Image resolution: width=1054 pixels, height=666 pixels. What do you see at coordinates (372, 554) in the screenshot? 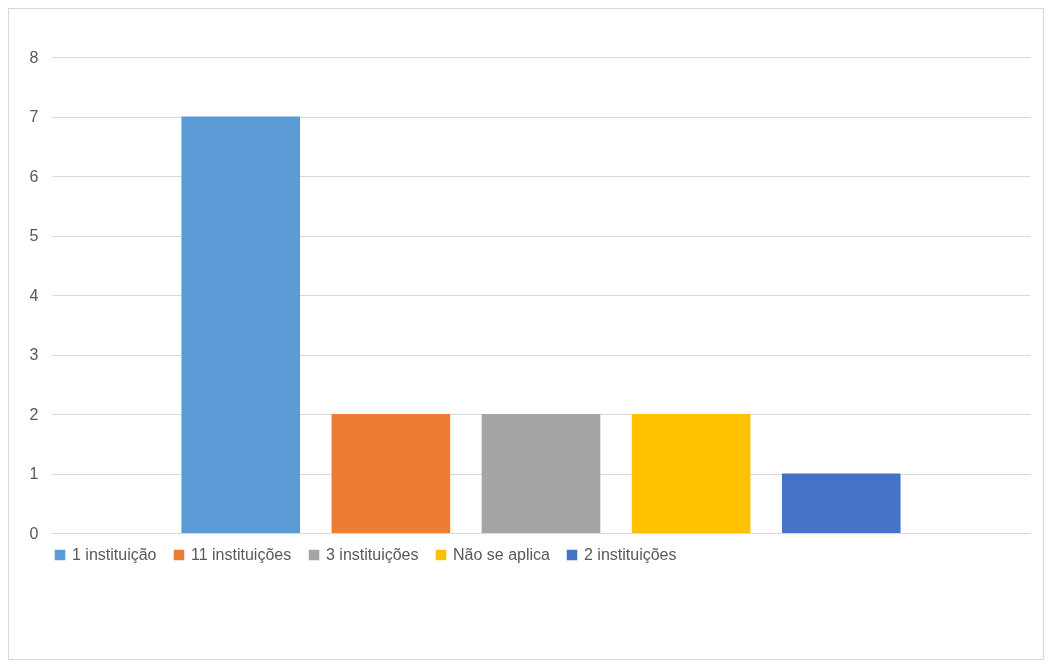
I see `legend-label: 3 instituições` at bounding box center [372, 554].